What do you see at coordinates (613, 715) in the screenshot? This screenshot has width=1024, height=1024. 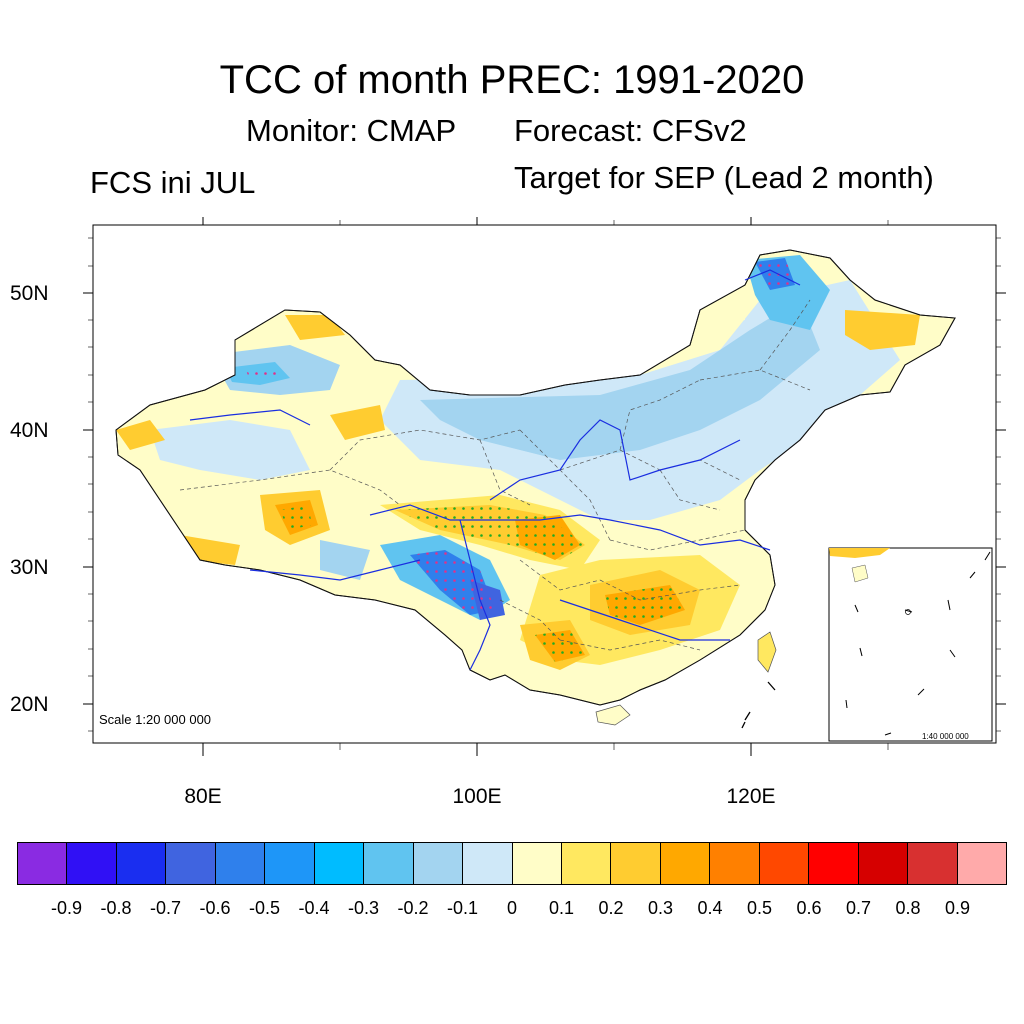 I see `hainan-island` at bounding box center [613, 715].